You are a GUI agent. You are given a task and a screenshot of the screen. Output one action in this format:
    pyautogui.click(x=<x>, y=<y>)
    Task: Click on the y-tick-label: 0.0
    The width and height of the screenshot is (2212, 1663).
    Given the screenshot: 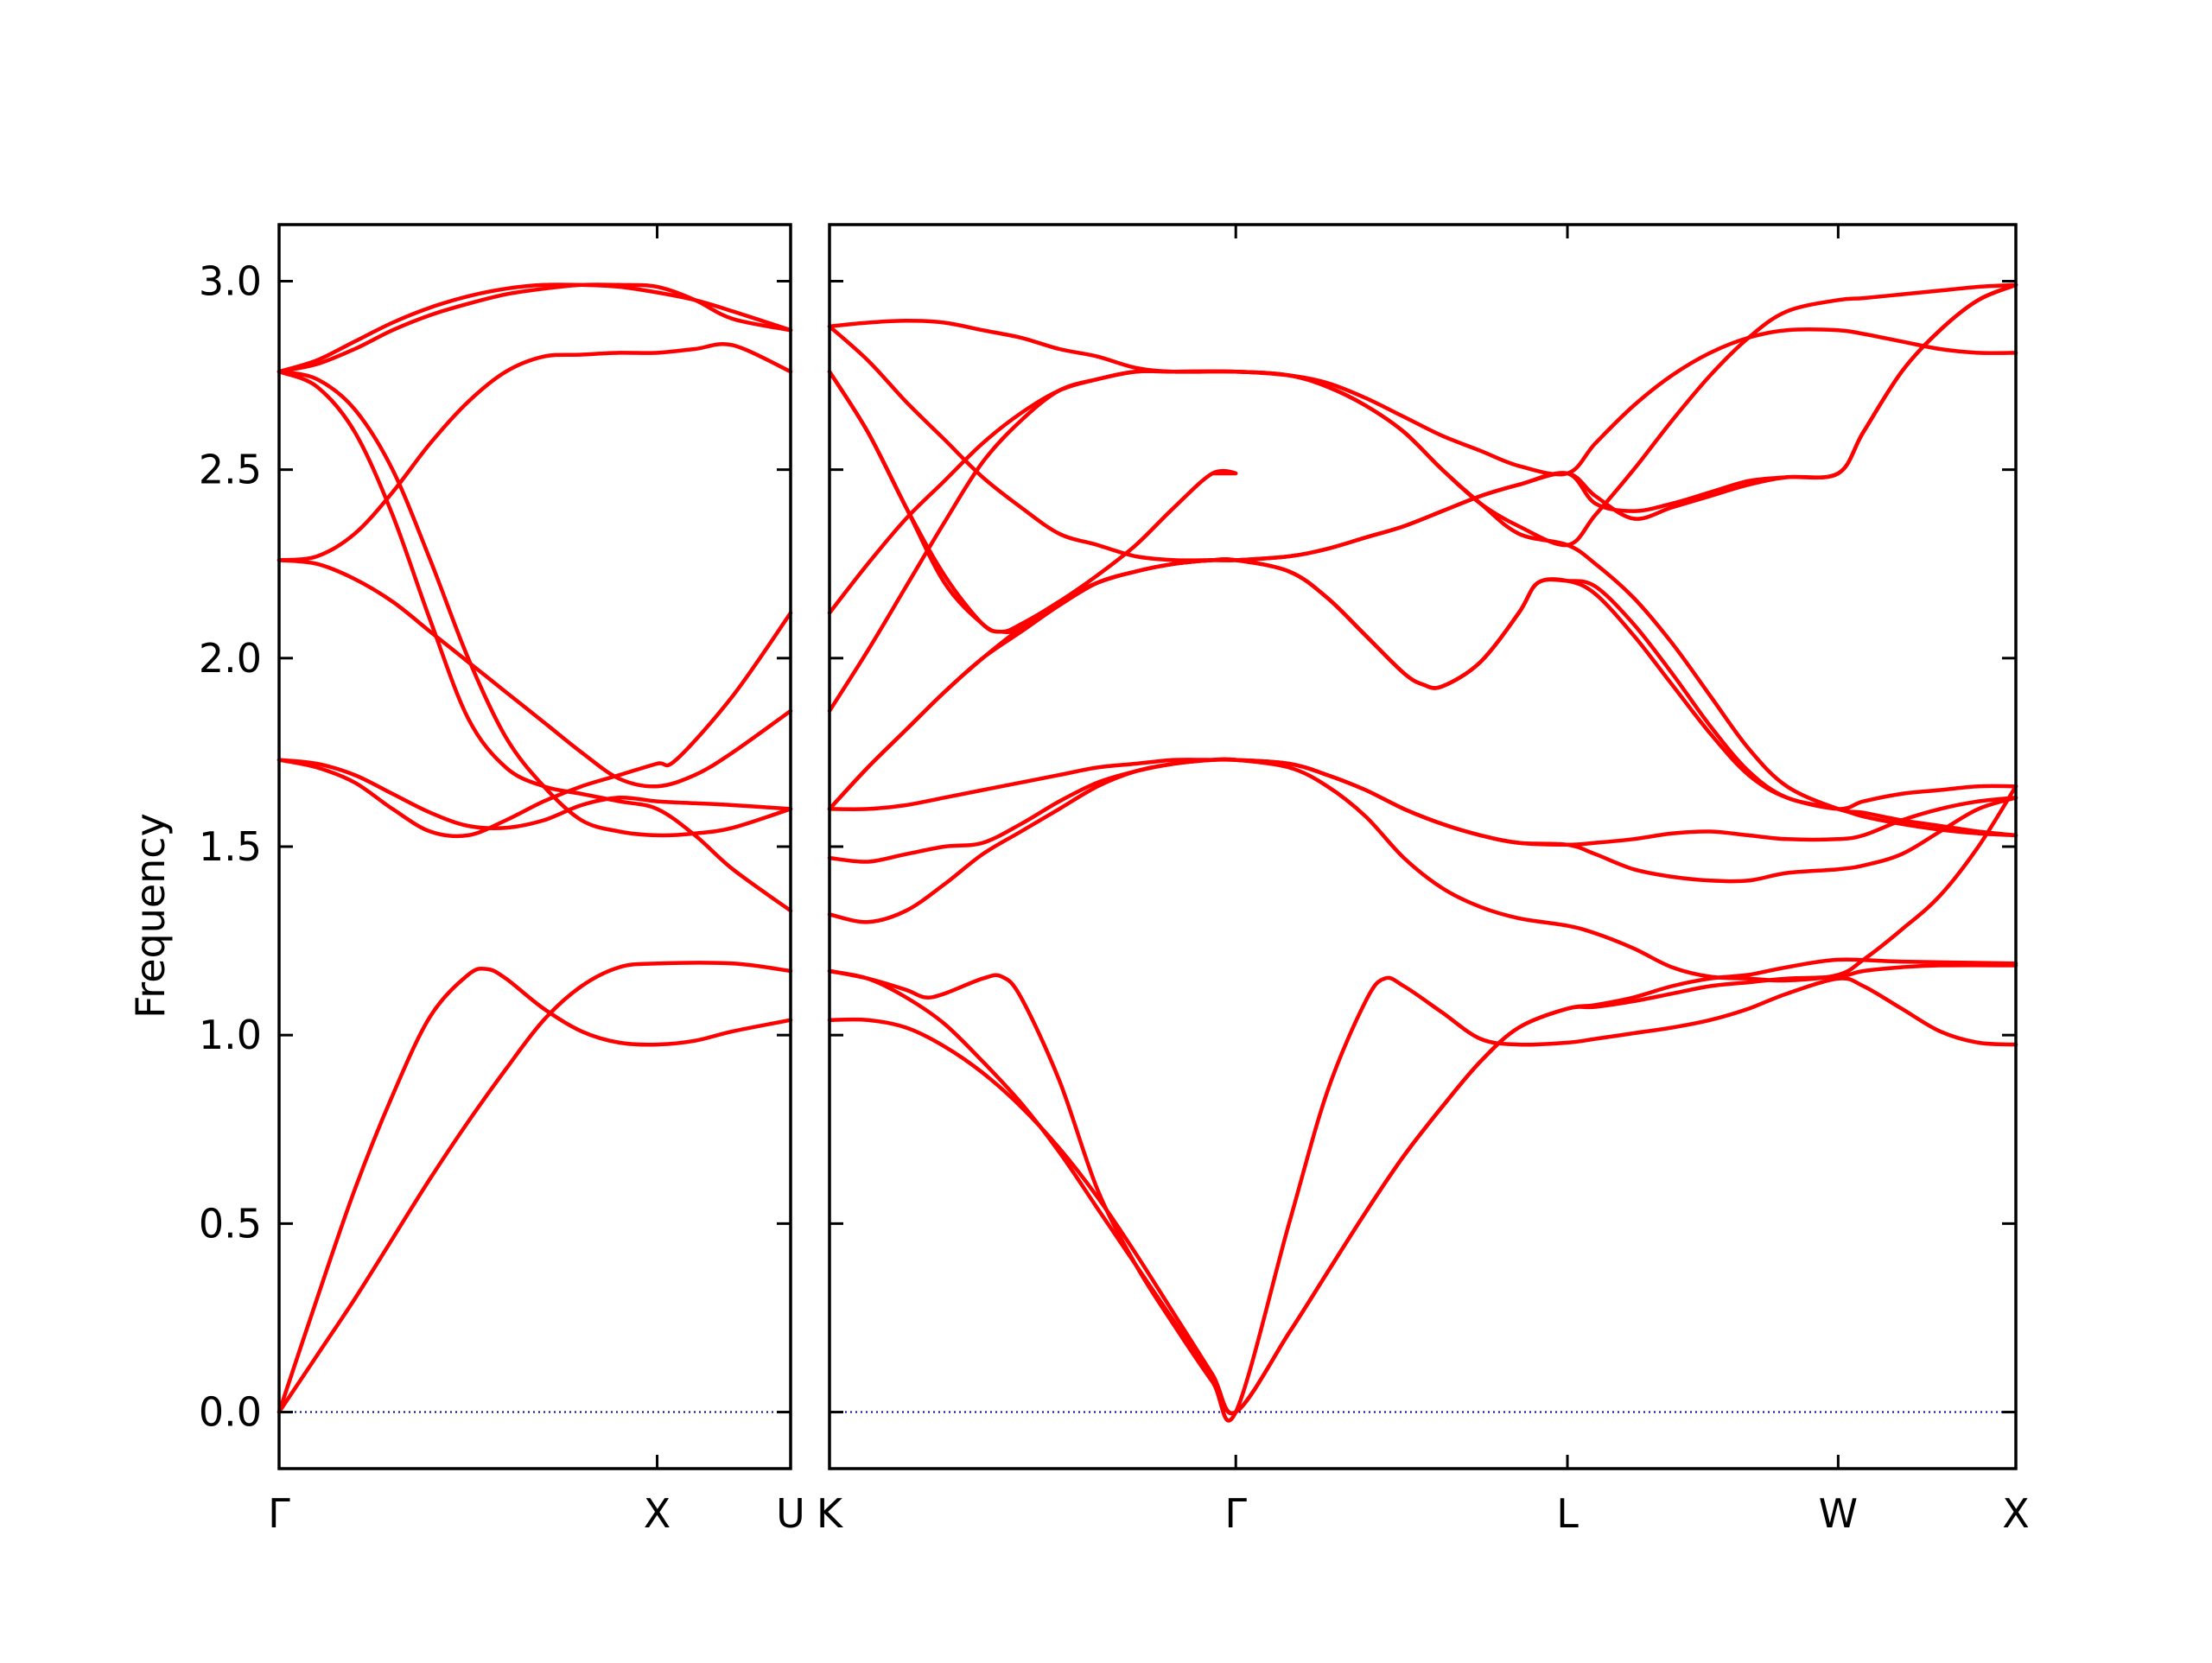 What is the action you would take?
    pyautogui.click(x=231, y=1413)
    